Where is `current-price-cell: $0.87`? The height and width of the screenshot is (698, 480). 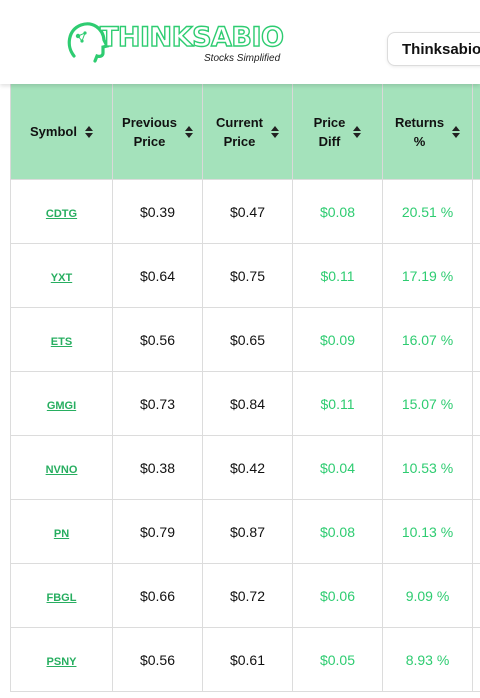 current-price-cell: $0.87 is located at coordinates (247, 531).